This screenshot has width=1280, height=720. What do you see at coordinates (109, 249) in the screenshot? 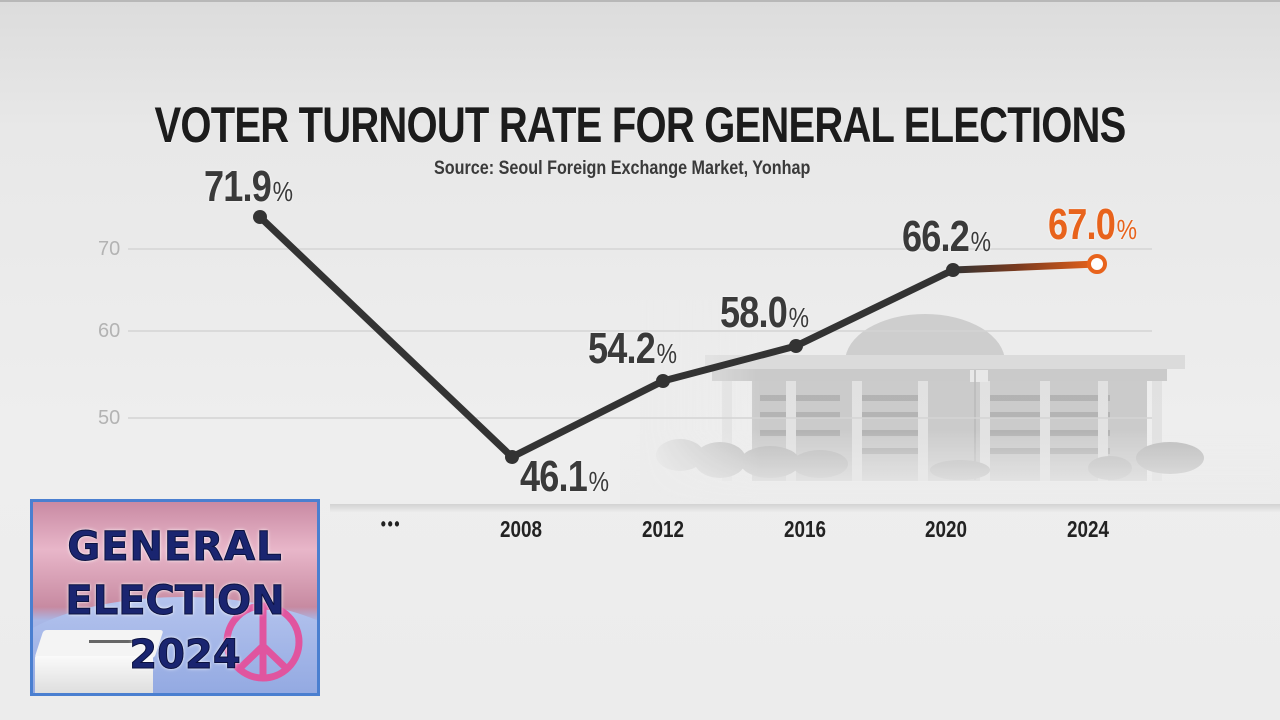
I see `y-tick-70: 70` at bounding box center [109, 249].